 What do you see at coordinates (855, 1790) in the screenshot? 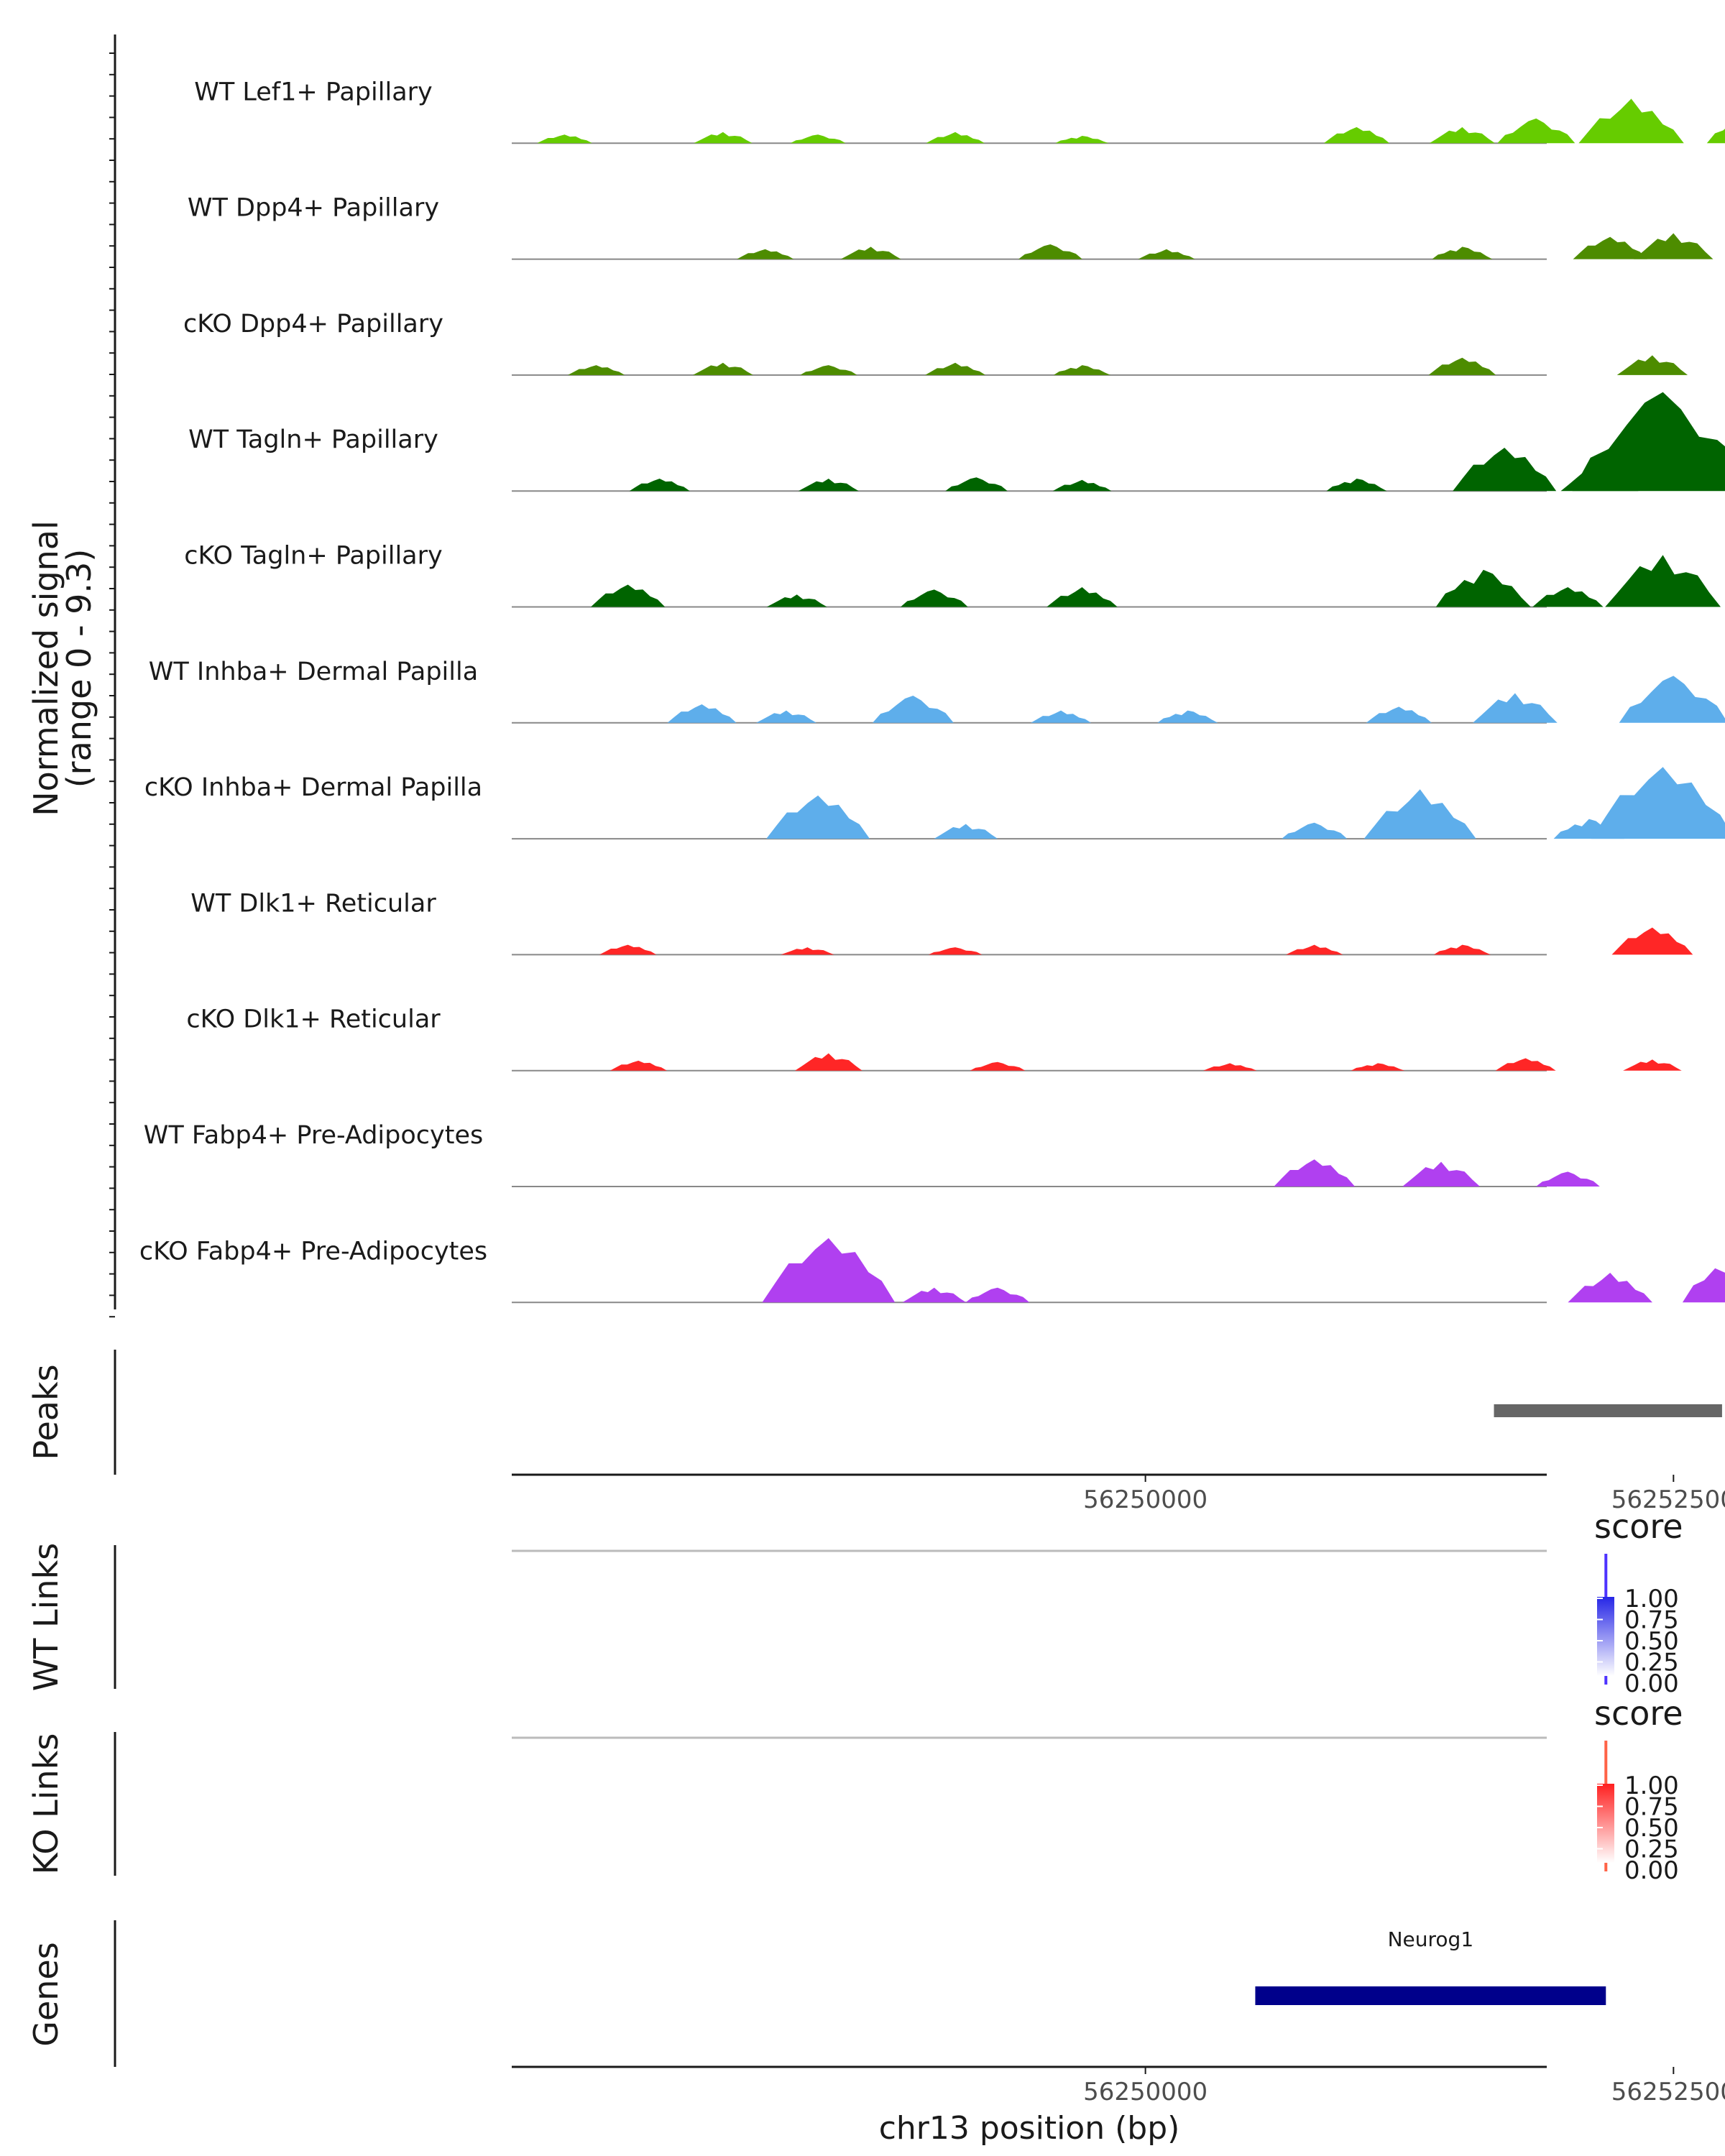
I see `links-panel: KO Links score 1.000.750.500.250.00` at bounding box center [855, 1790].